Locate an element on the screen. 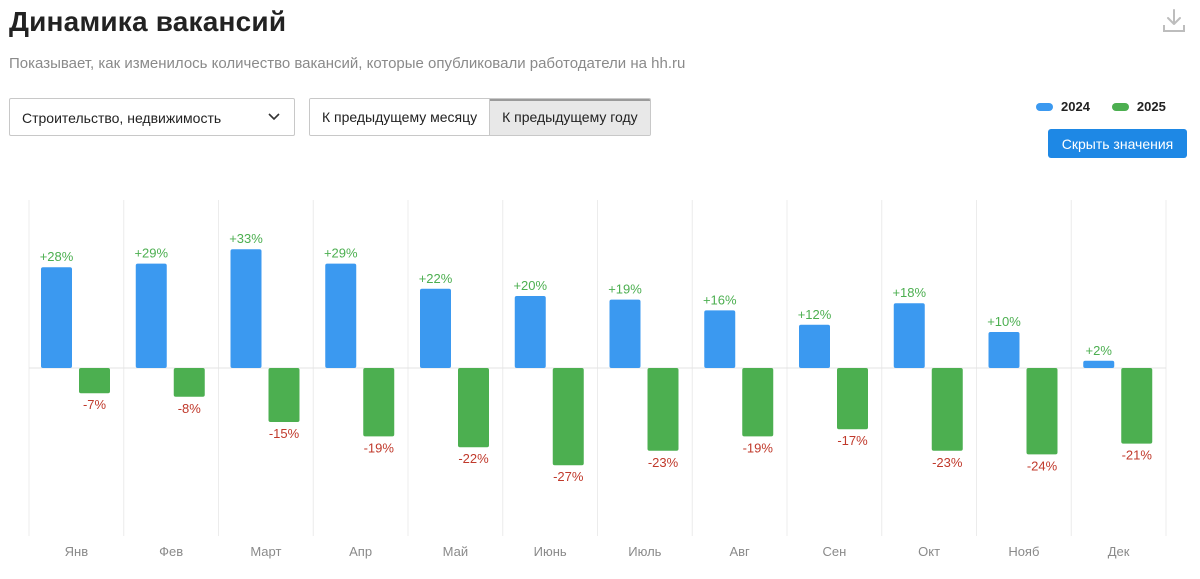  data-label-2024: +18% is located at coordinates (909, 292).